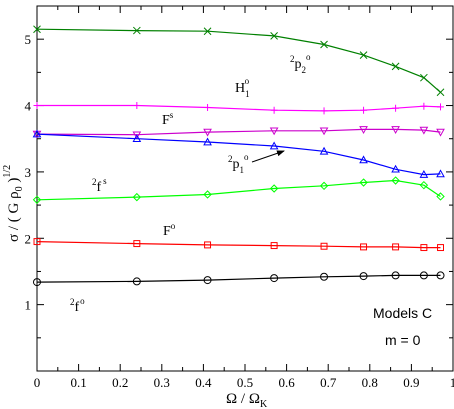  I want to click on y-tick-label: 4, so click(28, 106).